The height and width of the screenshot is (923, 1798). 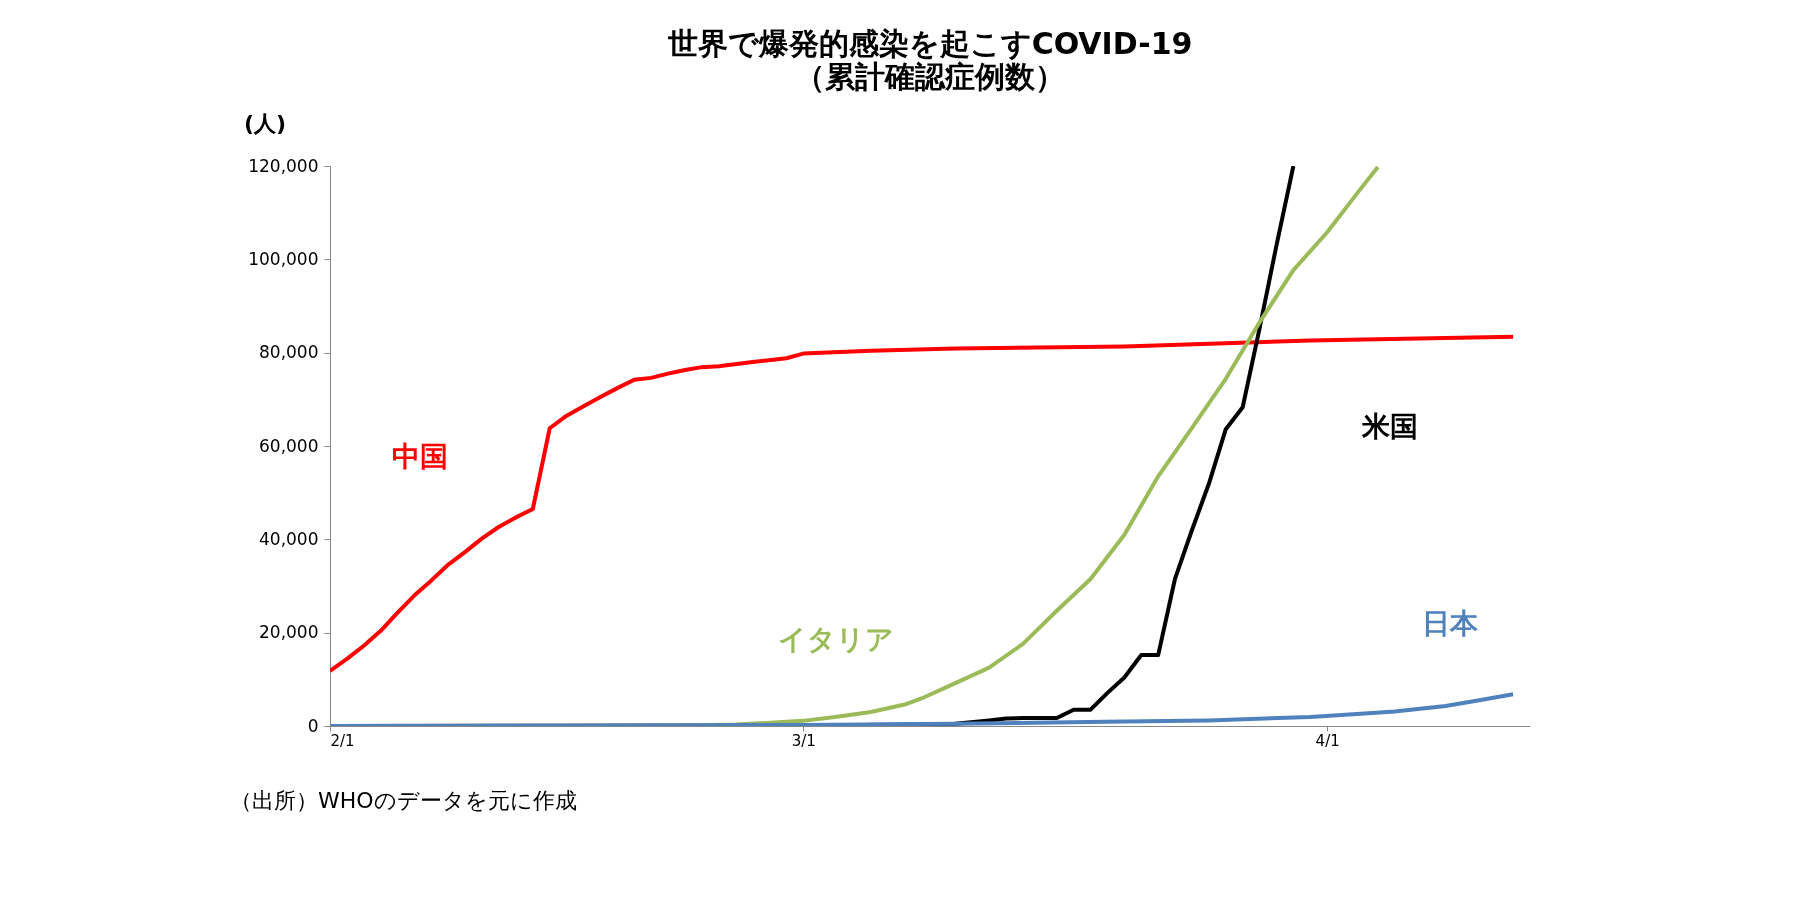 What do you see at coordinates (836, 639) in the screenshot?
I see `series-label: イタリア` at bounding box center [836, 639].